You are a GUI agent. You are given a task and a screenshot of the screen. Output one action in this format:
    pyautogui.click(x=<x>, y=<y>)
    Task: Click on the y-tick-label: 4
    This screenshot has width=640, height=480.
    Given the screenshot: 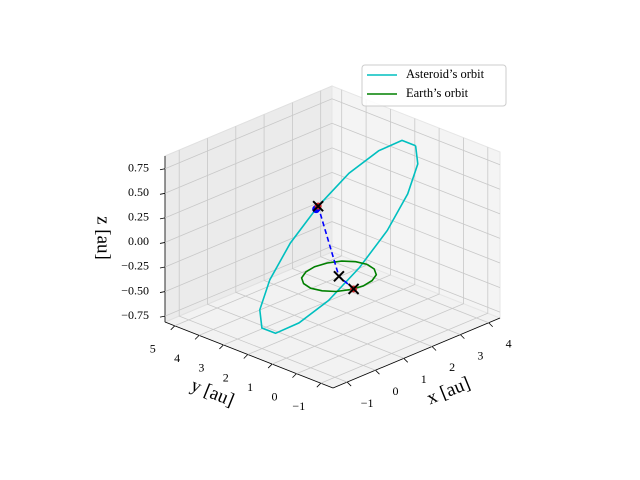 What is the action you would take?
    pyautogui.click(x=177, y=358)
    